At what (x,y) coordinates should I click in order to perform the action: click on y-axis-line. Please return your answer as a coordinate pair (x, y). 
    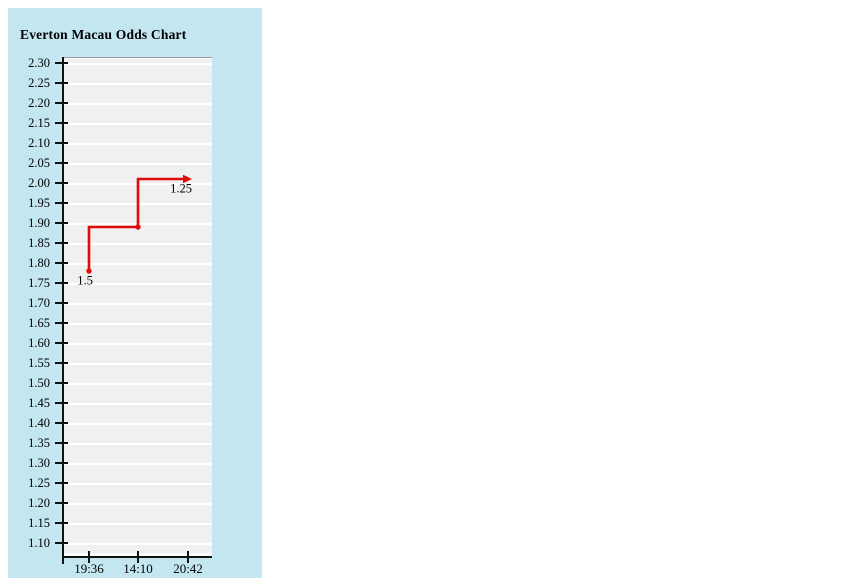
    Looking at the image, I should click on (63, 310).